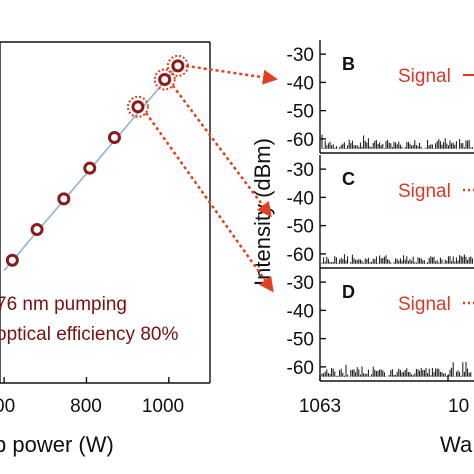 This screenshot has height=474, width=474. I want to click on left-x-axis-title: p power (W), so click(57, 444).